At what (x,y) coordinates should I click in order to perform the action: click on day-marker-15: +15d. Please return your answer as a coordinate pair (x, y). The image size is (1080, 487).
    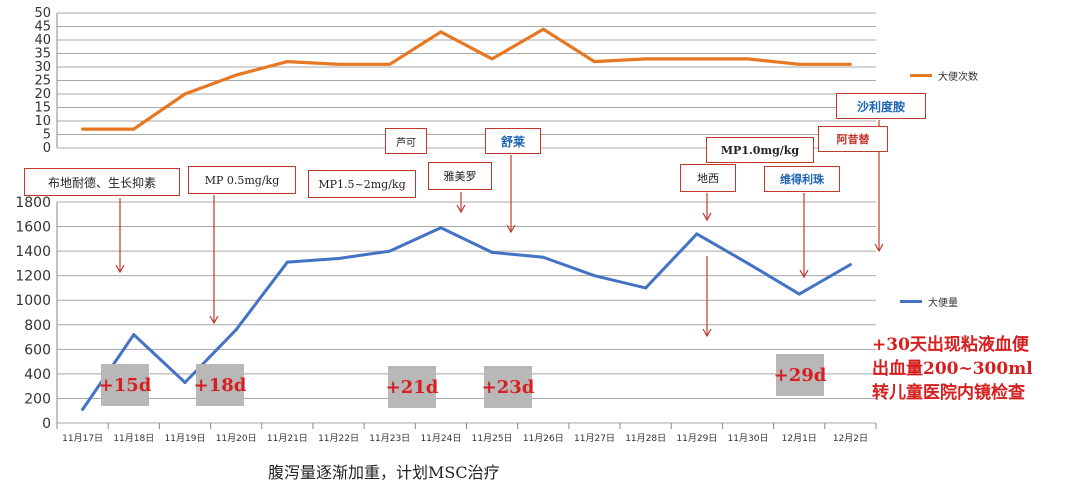
    Looking at the image, I should click on (125, 385).